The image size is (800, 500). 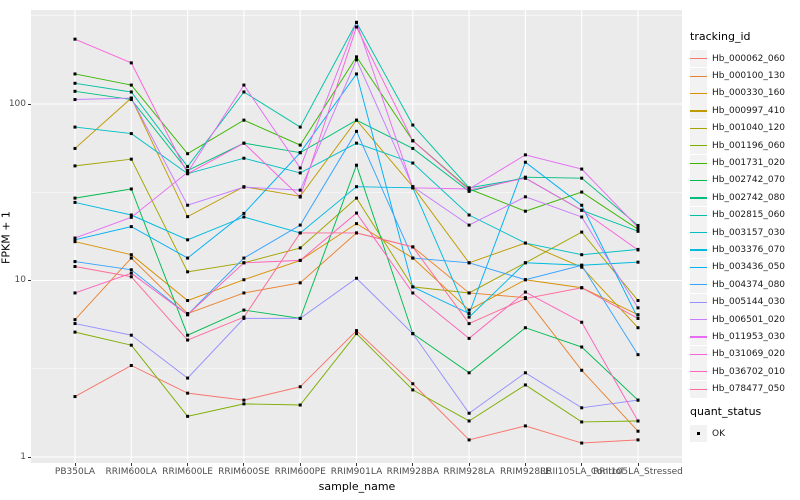 What do you see at coordinates (20, 280) in the screenshot?
I see `y-tick-label: 10` at bounding box center [20, 280].